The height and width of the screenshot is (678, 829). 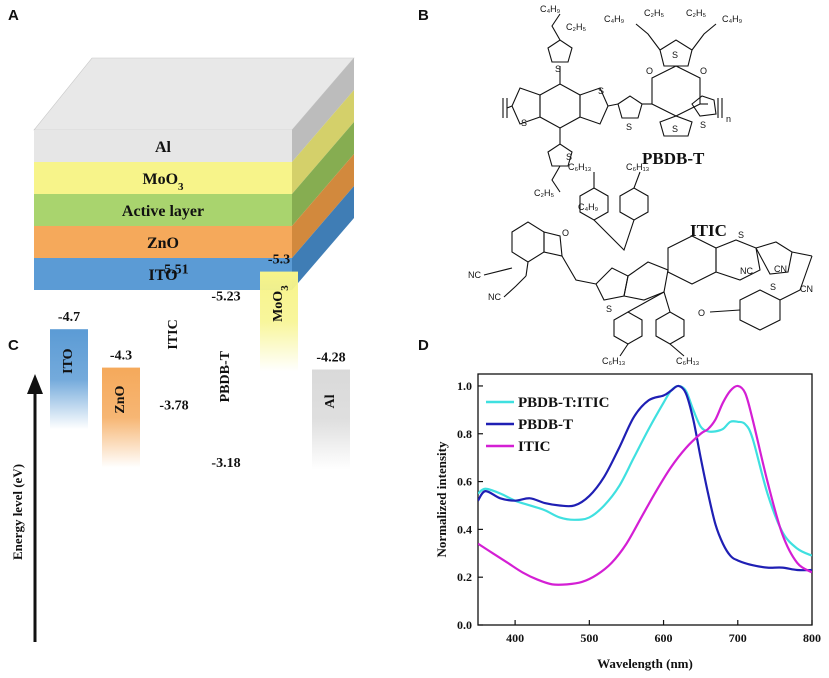 What do you see at coordinates (601, 91) in the screenshot?
I see `atom-s-2: S` at bounding box center [601, 91].